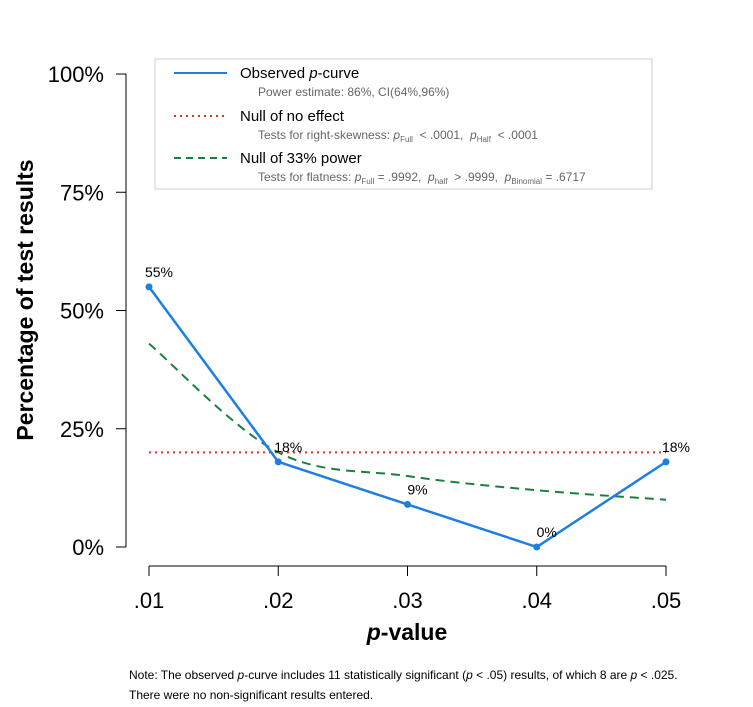 The image size is (753, 707). What do you see at coordinates (536, 600) in the screenshot?
I see `x-tick-label: .04` at bounding box center [536, 600].